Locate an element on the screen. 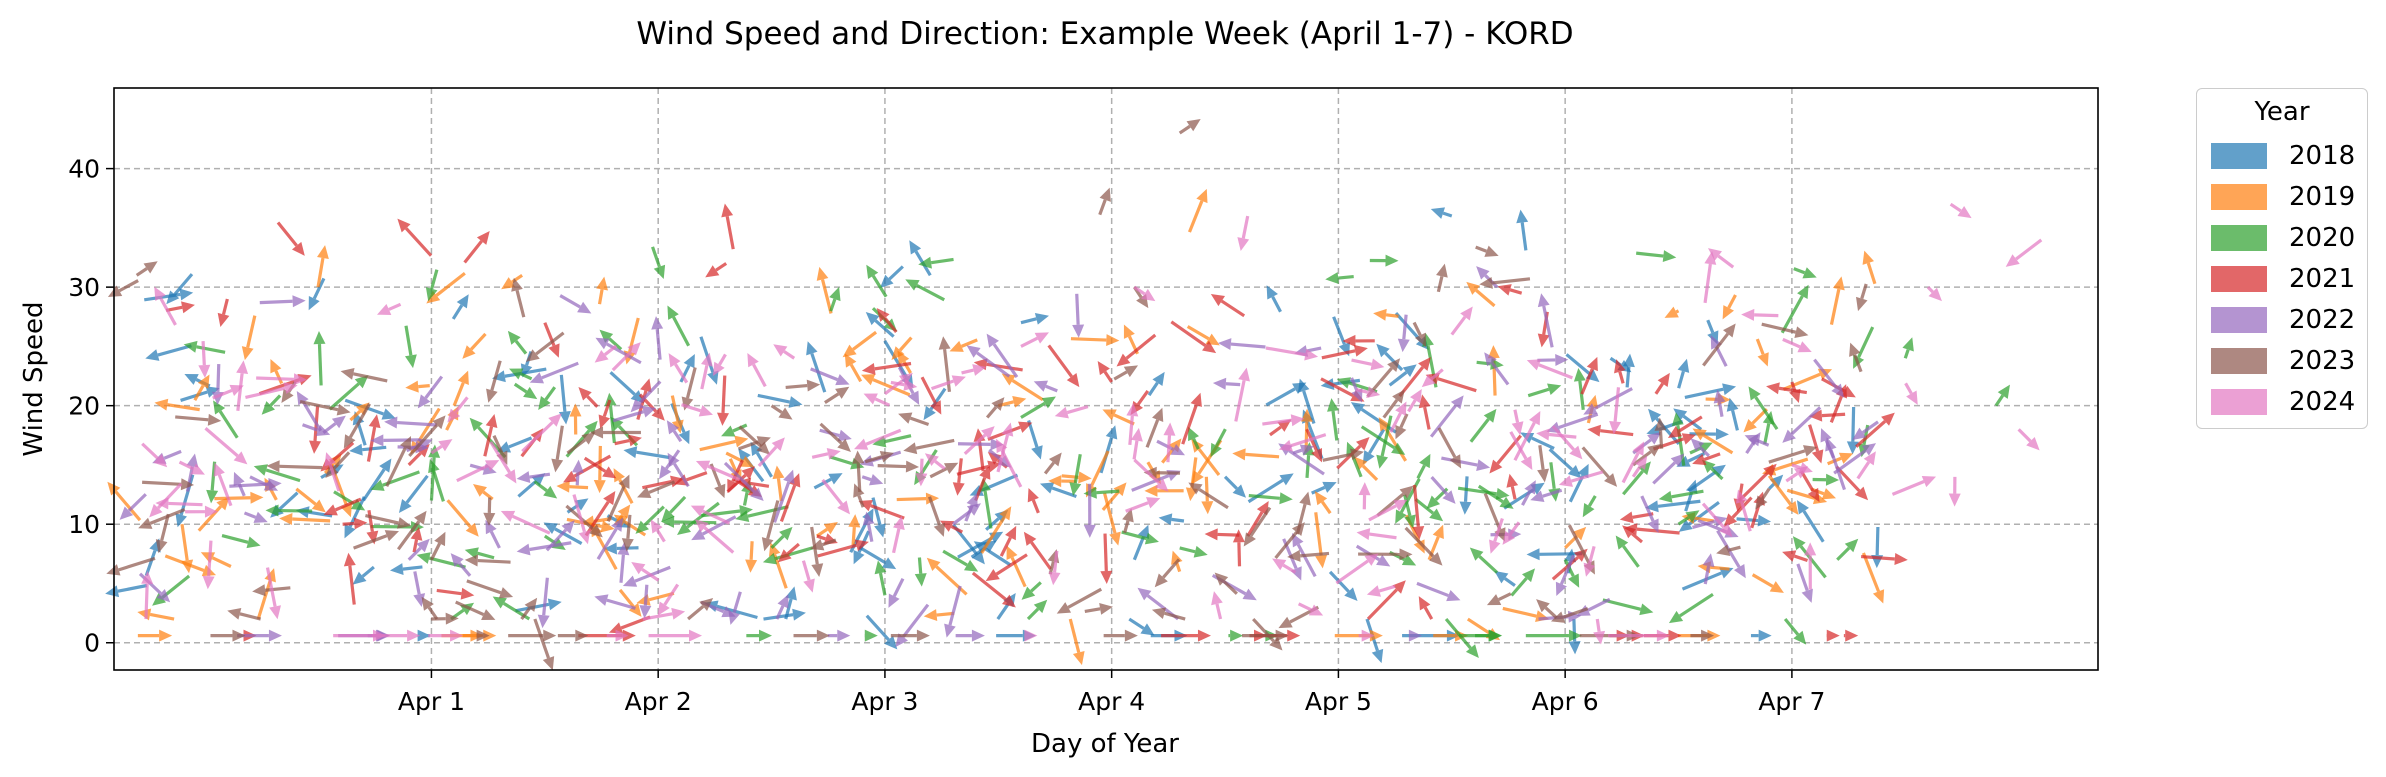  x-tick-label: Apr 2 is located at coordinates (658, 701).